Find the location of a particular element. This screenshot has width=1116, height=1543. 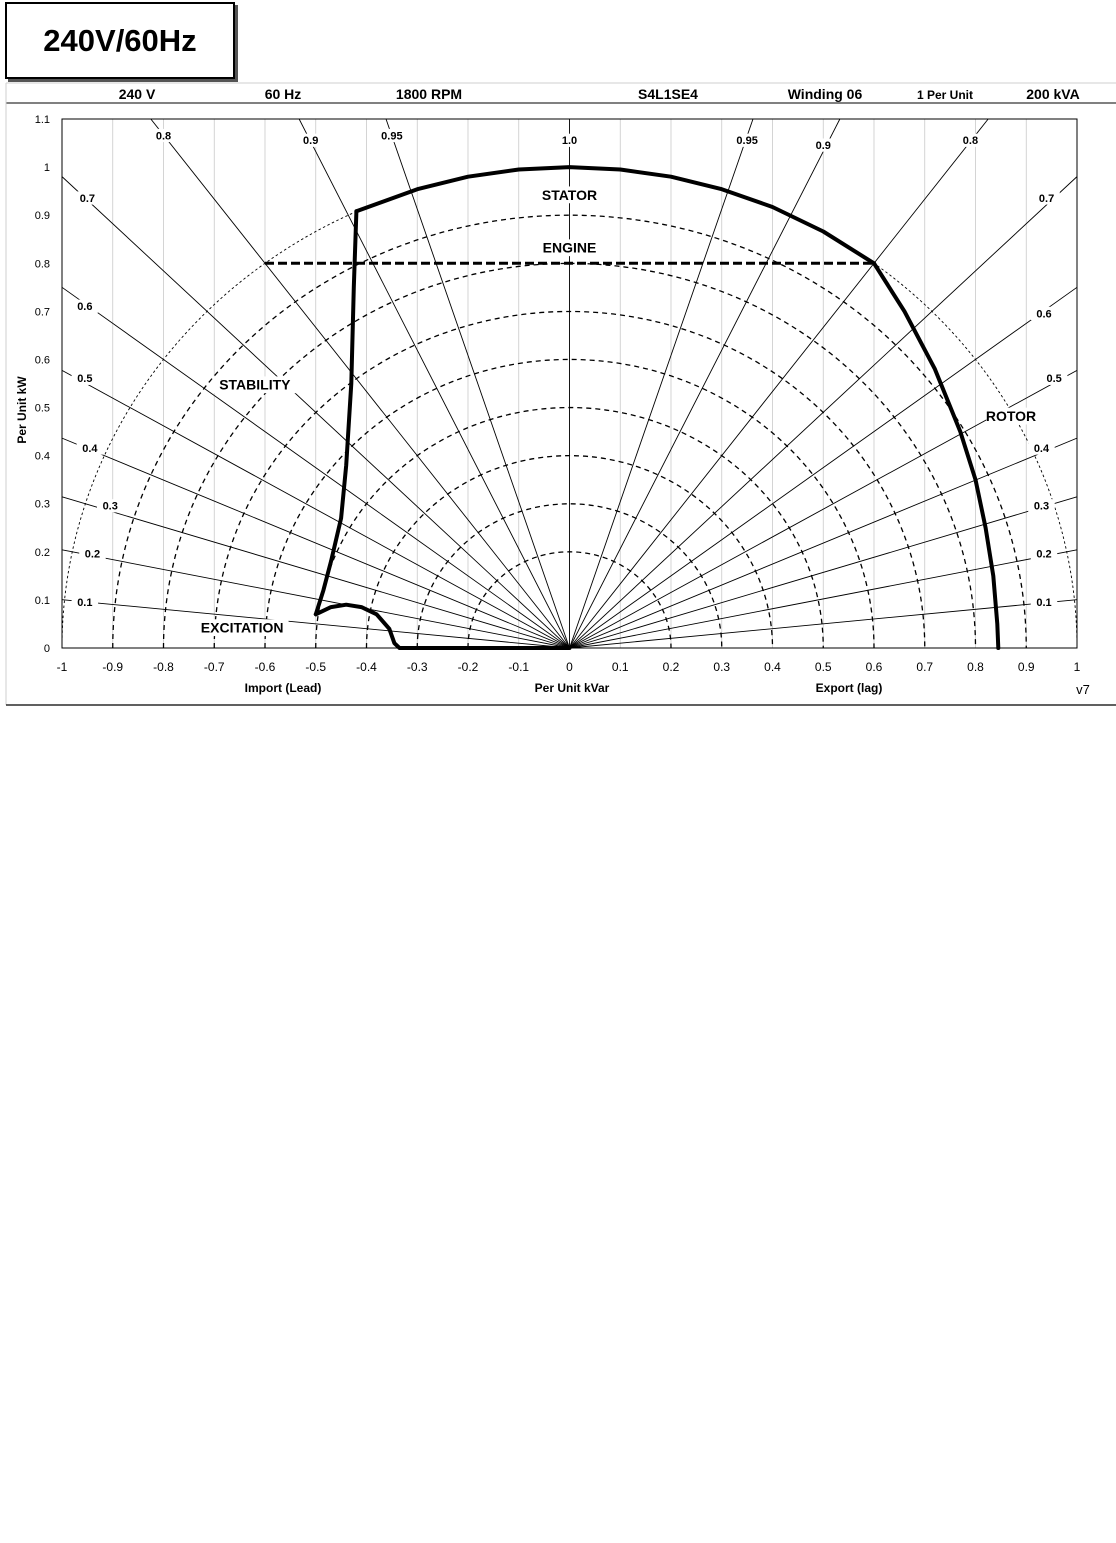

header-frequency: 60 Hz is located at coordinates (283, 94).